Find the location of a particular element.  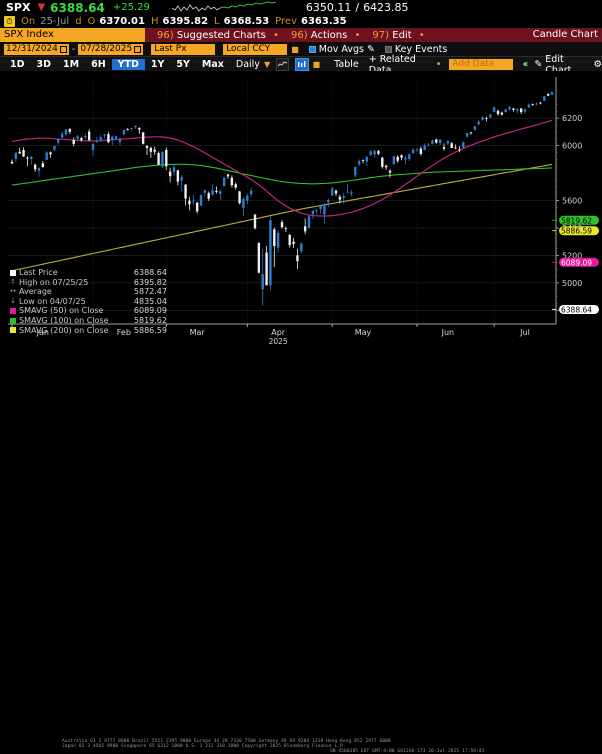

key-events-checkbox is located at coordinates (388, 49).